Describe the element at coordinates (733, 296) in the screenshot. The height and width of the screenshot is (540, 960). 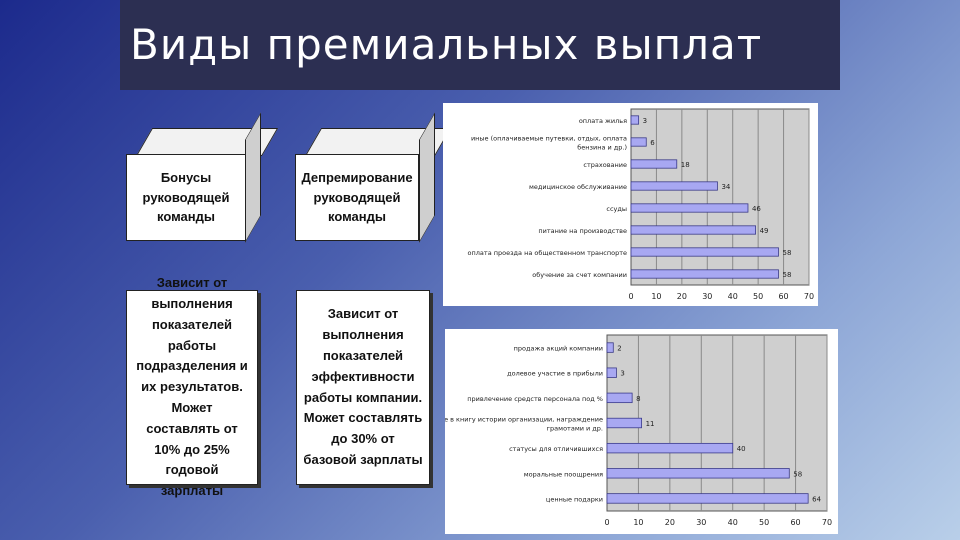
I see `chart1-tick-label: 40` at that location.